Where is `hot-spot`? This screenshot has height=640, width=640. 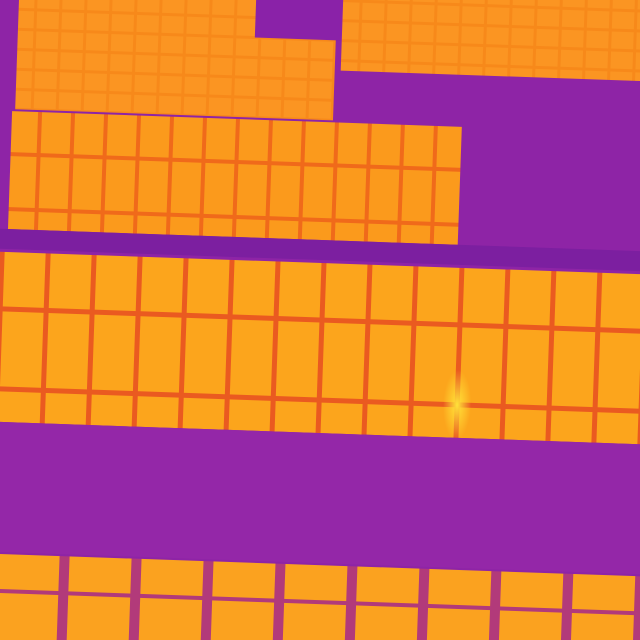 hot-spot is located at coordinates (457, 404).